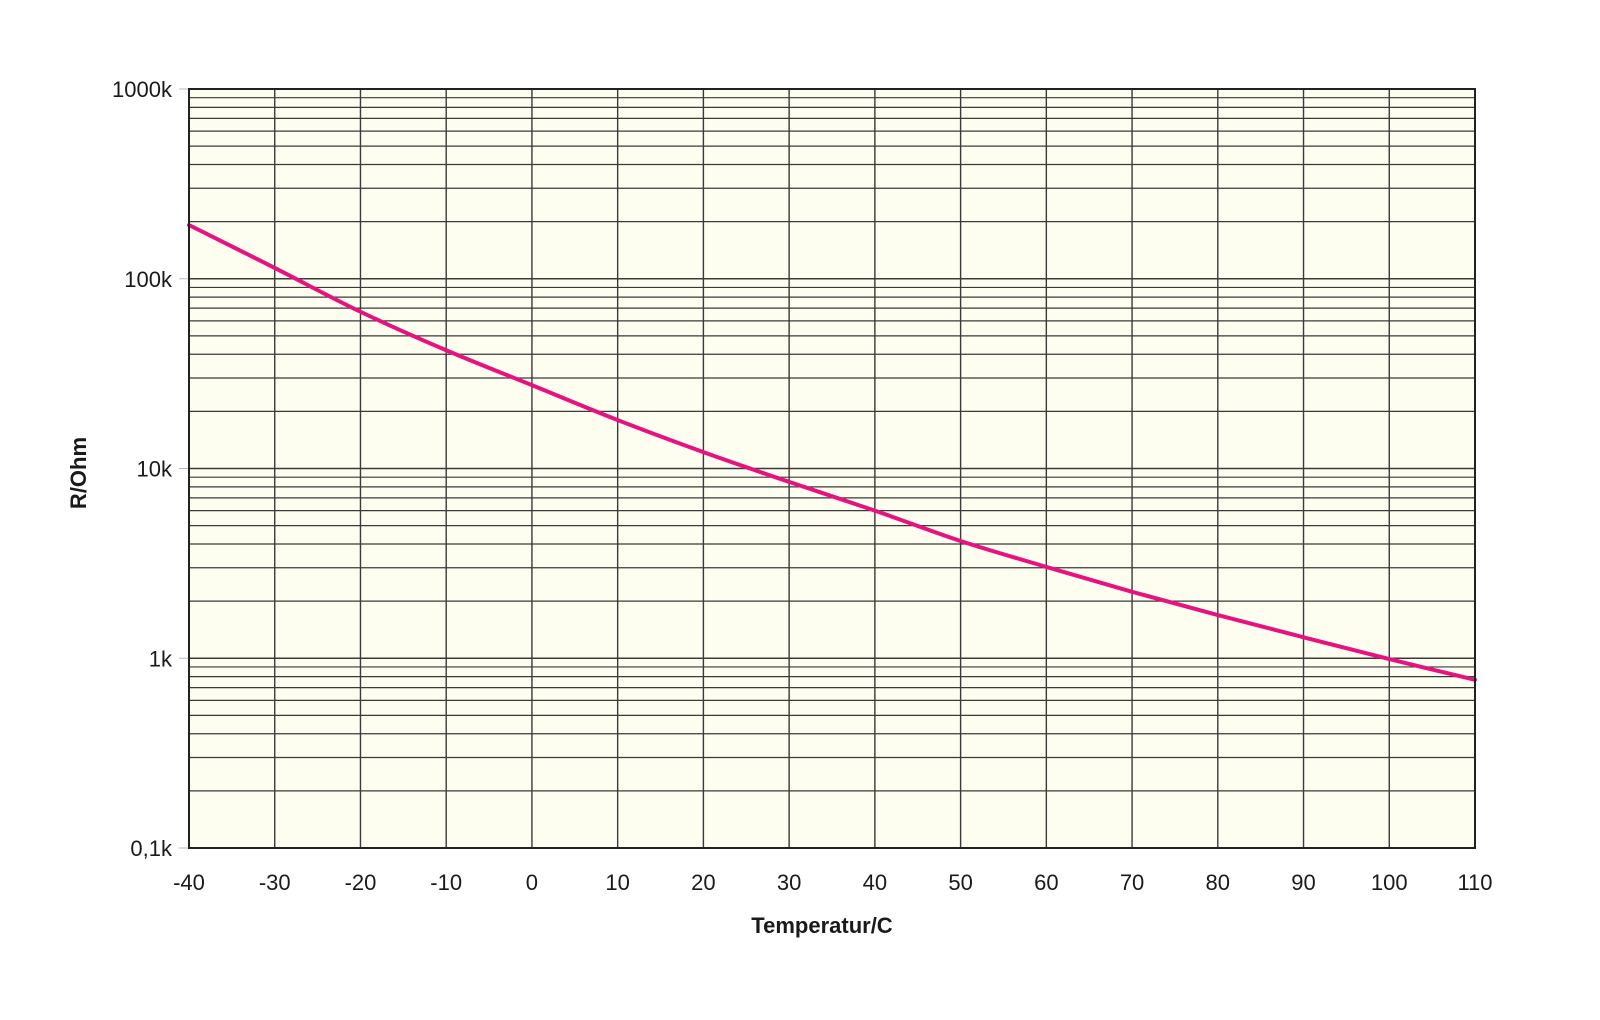 Image resolution: width=1600 pixels, height=1020 pixels. Describe the element at coordinates (789, 882) in the screenshot. I see `x-tick-label: 30` at that location.